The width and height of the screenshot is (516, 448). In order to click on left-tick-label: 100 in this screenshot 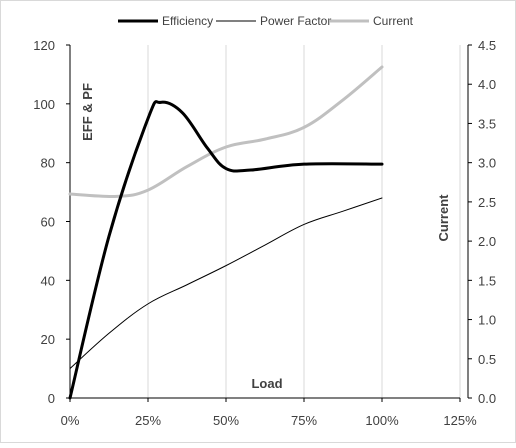, I will do `click(44, 104)`.